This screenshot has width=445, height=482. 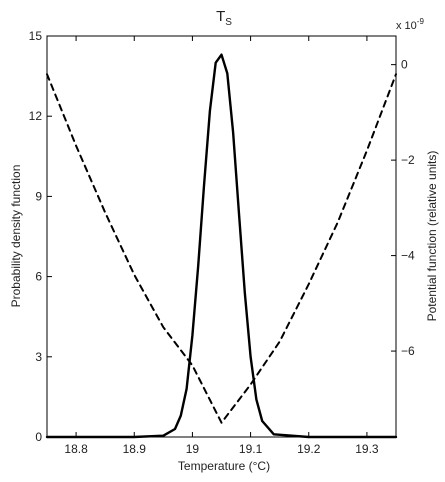 I want to click on left-y-axis-label: Probability density function, so click(x=16, y=236).